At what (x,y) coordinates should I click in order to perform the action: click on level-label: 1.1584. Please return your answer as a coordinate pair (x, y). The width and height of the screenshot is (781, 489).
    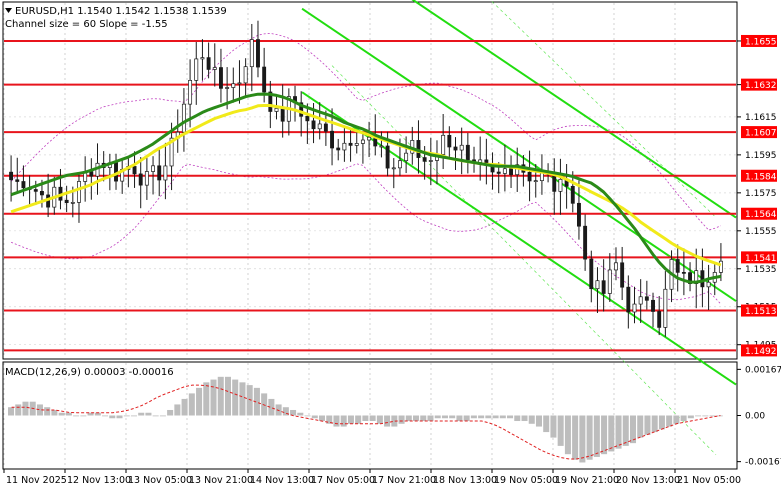
    Looking at the image, I should click on (759, 175).